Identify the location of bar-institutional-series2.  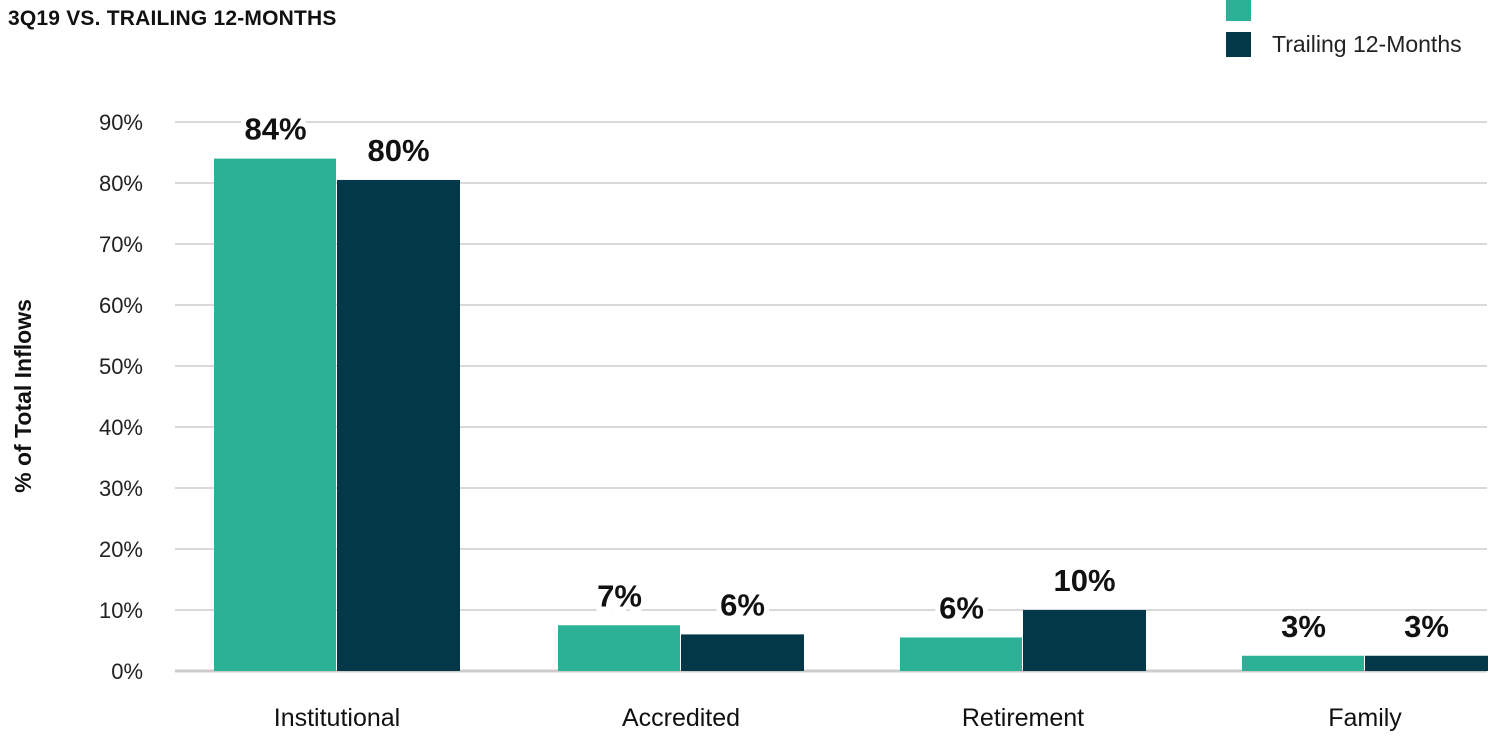
(398, 425).